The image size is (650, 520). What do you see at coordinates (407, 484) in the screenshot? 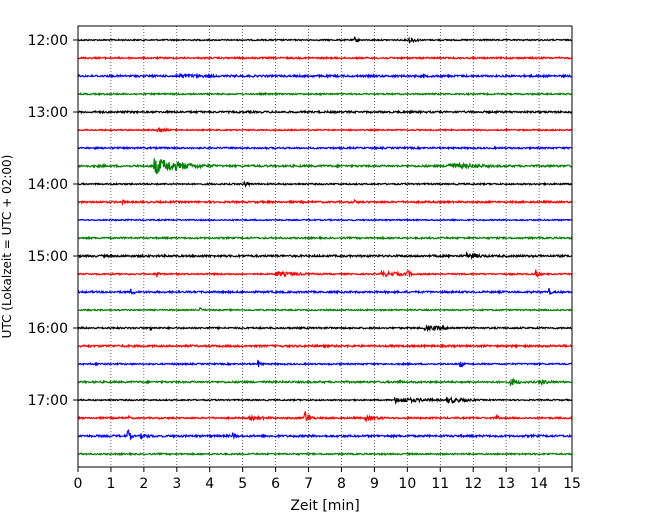
I see `x-tick-label: 10` at bounding box center [407, 484].